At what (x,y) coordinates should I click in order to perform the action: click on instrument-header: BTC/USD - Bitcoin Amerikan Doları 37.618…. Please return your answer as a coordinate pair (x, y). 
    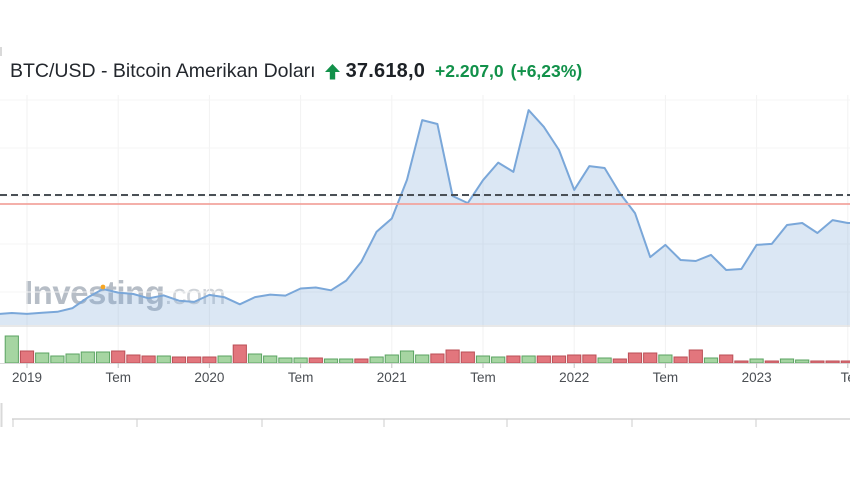
    Looking at the image, I should click on (296, 71).